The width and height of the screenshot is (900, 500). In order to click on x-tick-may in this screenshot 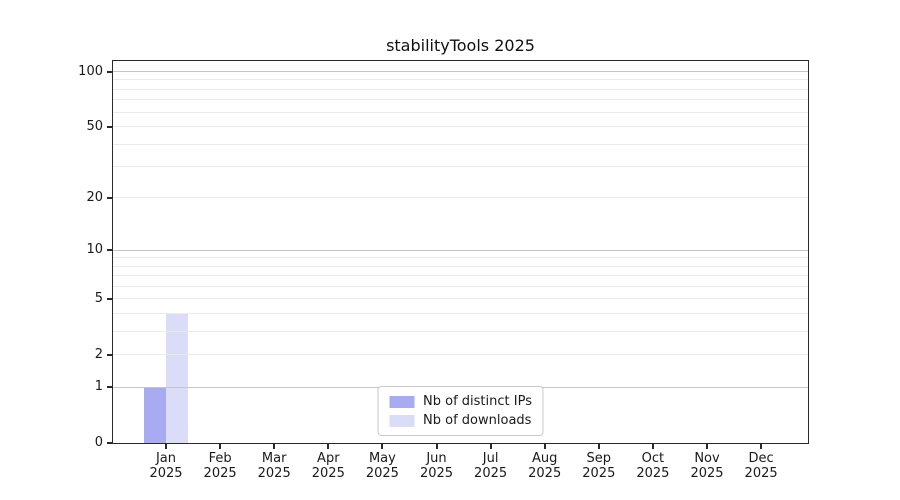, I will do `click(382, 446)`.